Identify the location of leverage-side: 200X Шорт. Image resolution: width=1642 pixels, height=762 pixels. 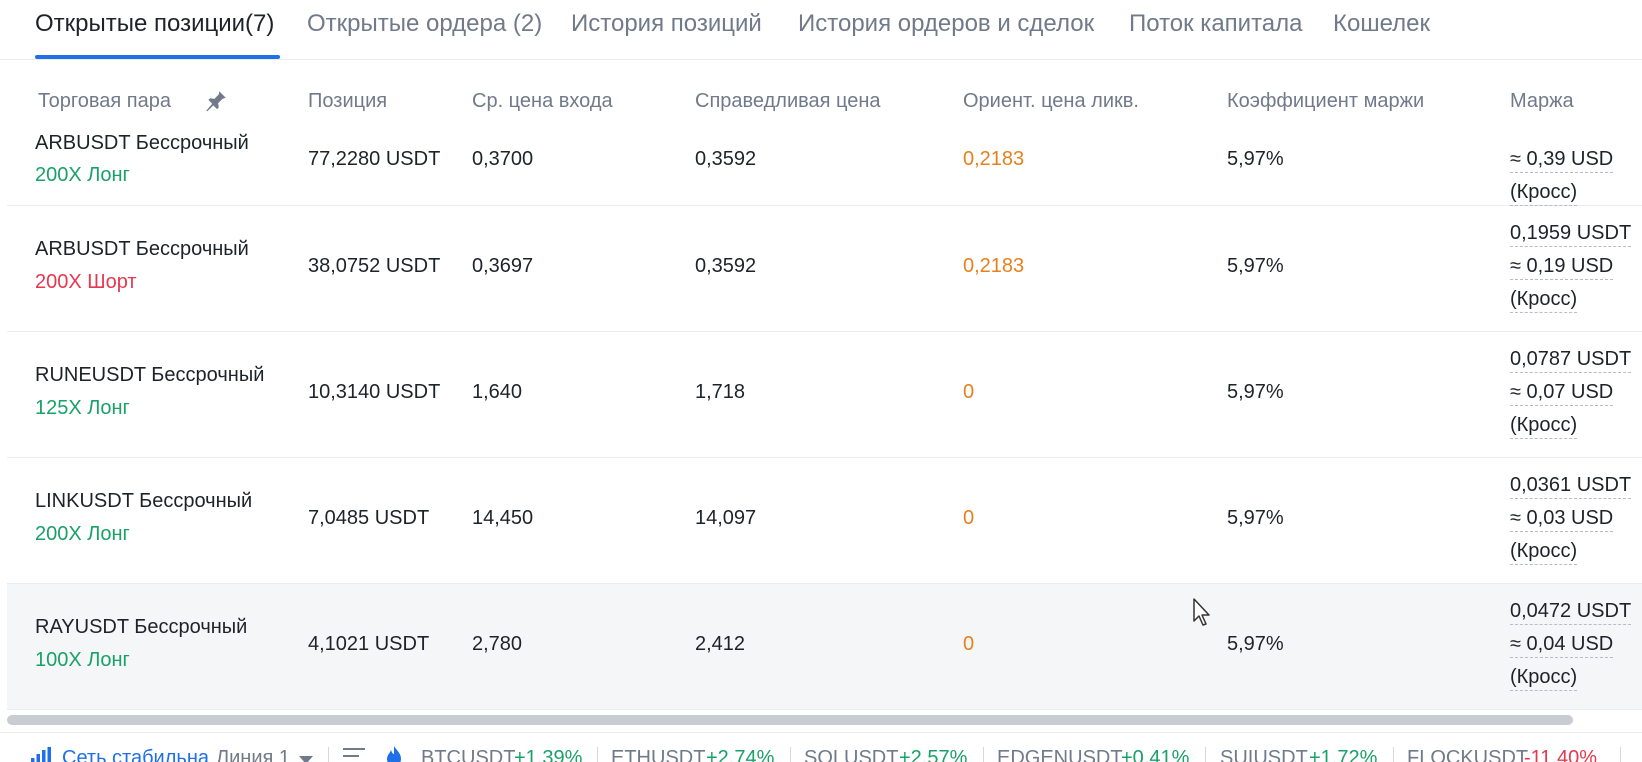
(86, 282).